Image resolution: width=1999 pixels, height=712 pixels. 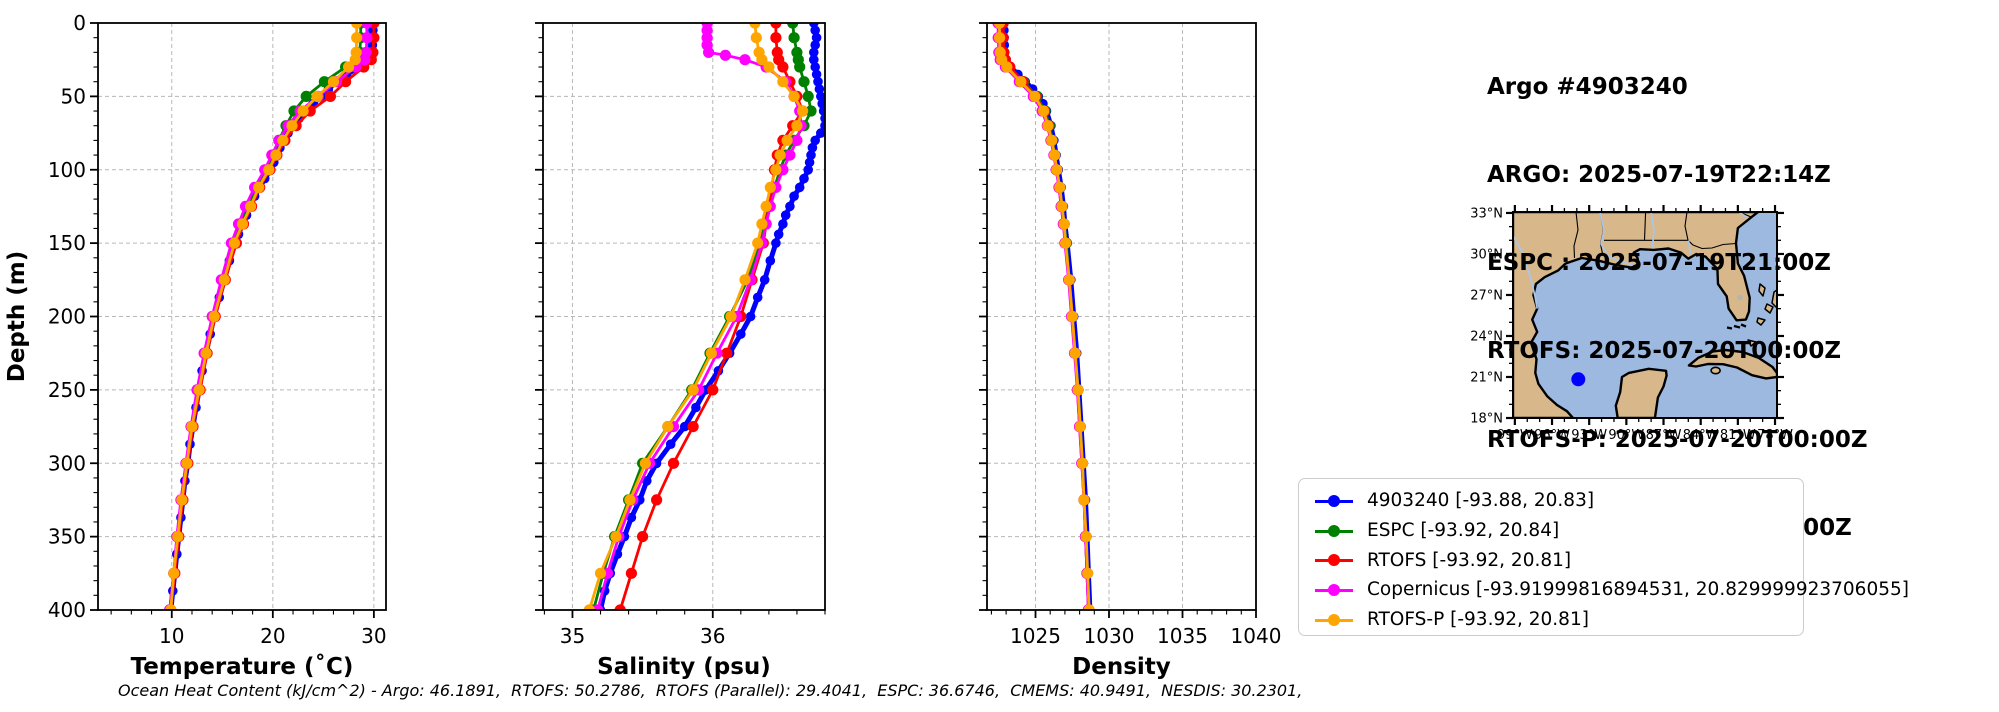 I want to click on depth-tick-label: 350, so click(x=67, y=537).